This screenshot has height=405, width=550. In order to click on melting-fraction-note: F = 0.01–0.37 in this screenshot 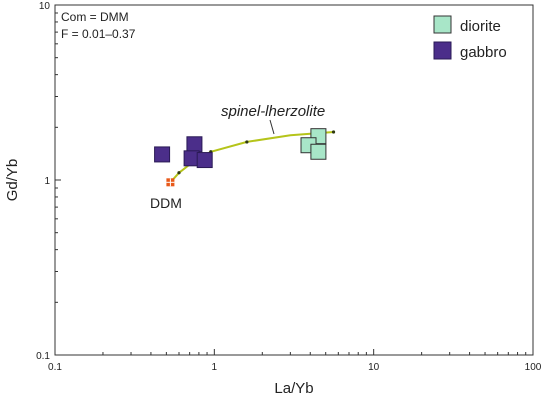, I will do `click(98, 34)`.